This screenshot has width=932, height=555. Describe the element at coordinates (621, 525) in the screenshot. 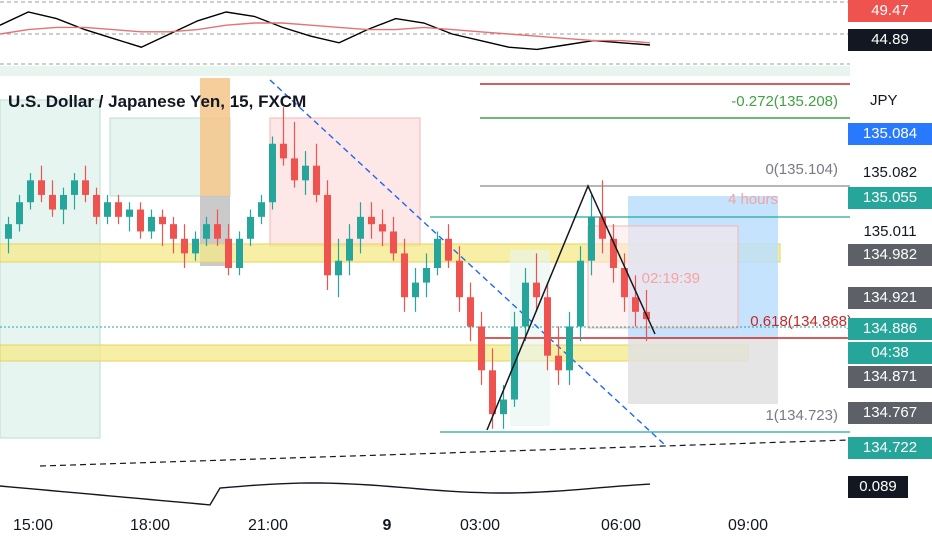

I see `time-axis-label: 06:00` at that location.